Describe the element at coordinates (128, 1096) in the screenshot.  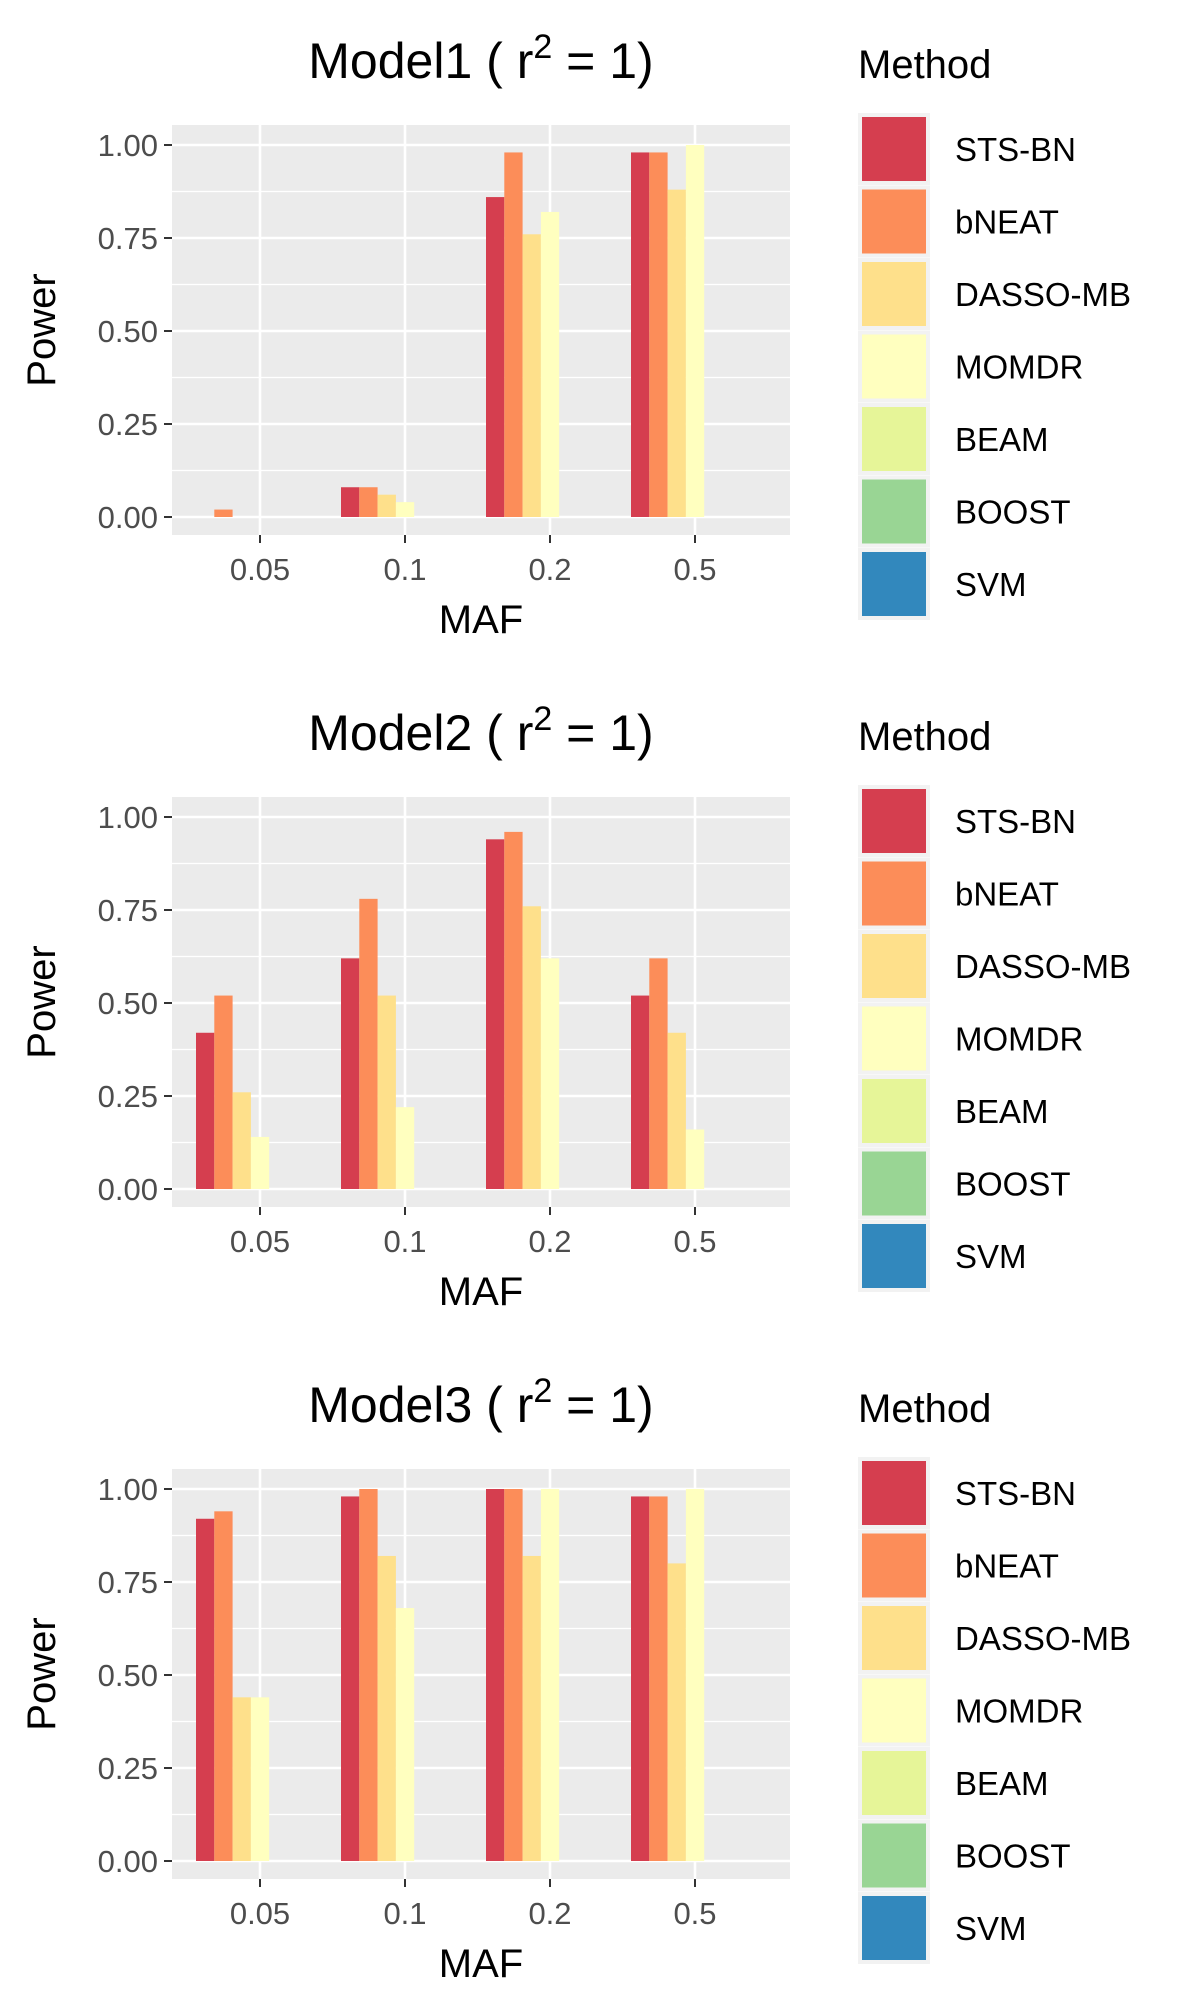
I see `y-tick-label: 0.25` at that location.